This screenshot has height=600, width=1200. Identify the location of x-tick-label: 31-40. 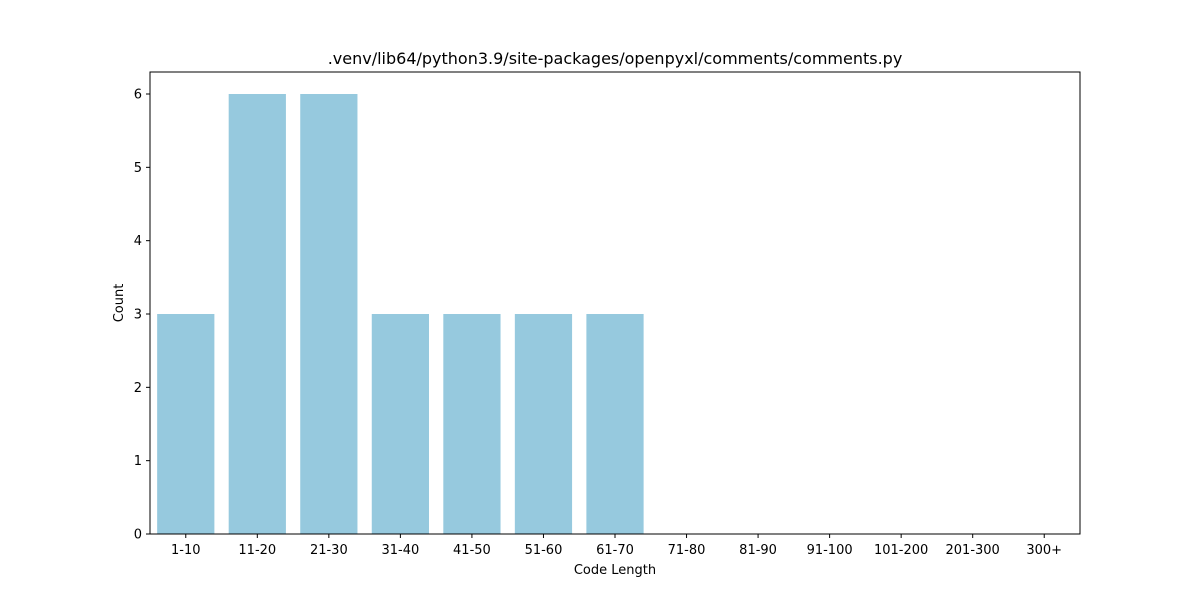
(400, 550).